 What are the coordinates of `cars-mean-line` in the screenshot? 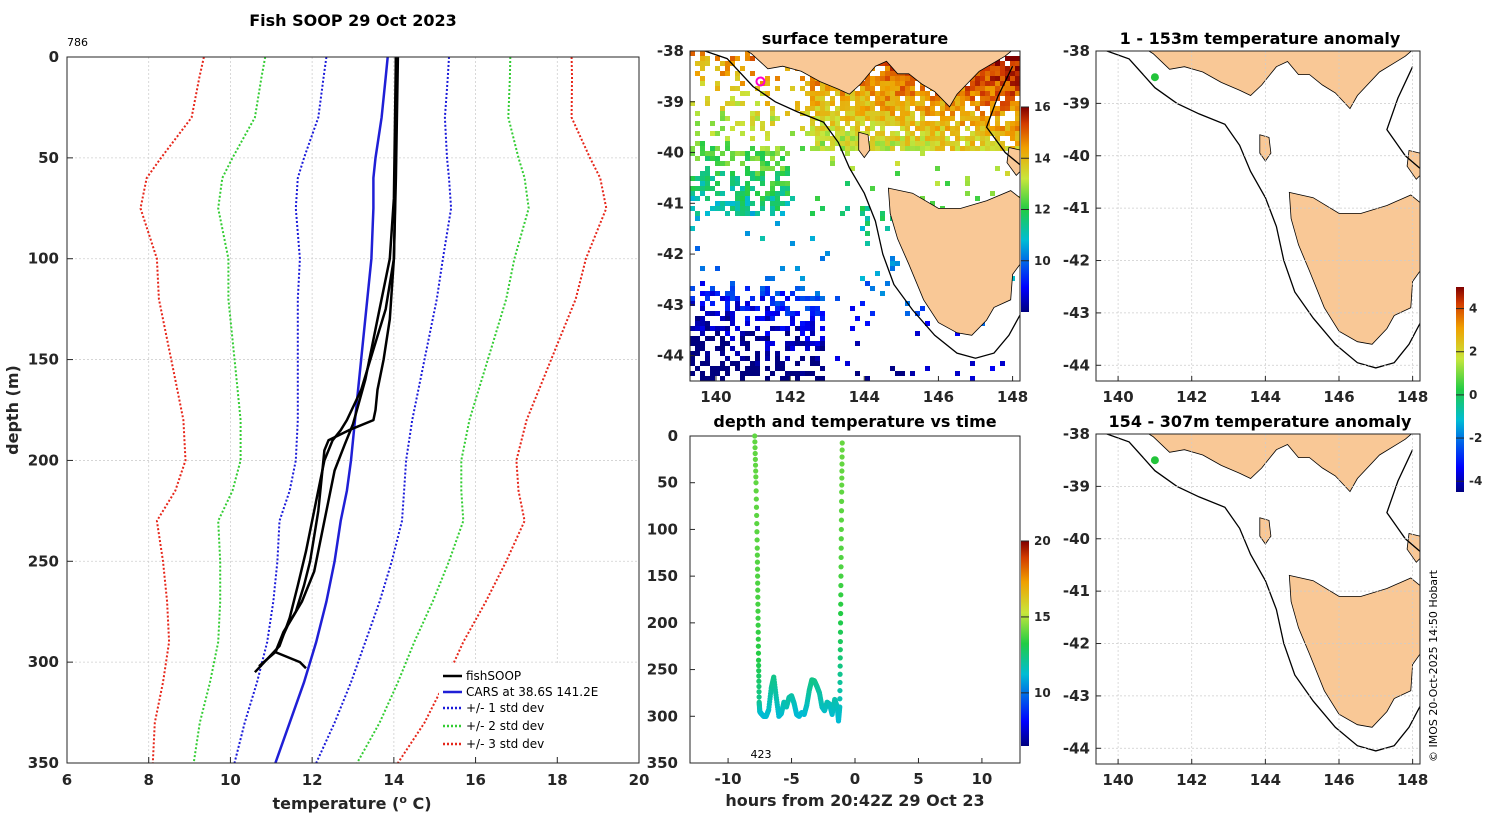 It's located at (331, 410).